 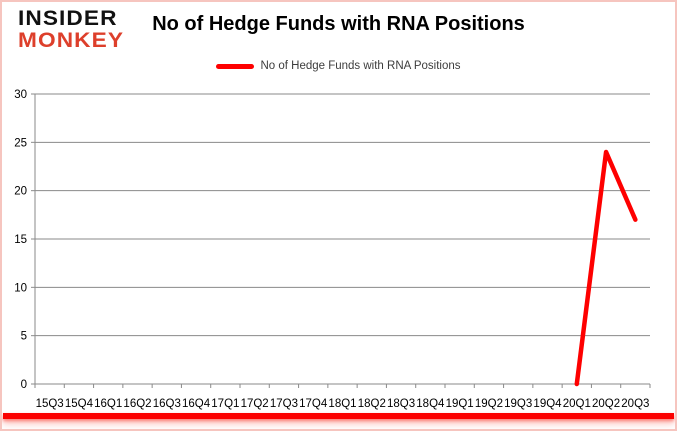 What do you see at coordinates (20, 240) in the screenshot?
I see `y-tick-label: 15` at bounding box center [20, 240].